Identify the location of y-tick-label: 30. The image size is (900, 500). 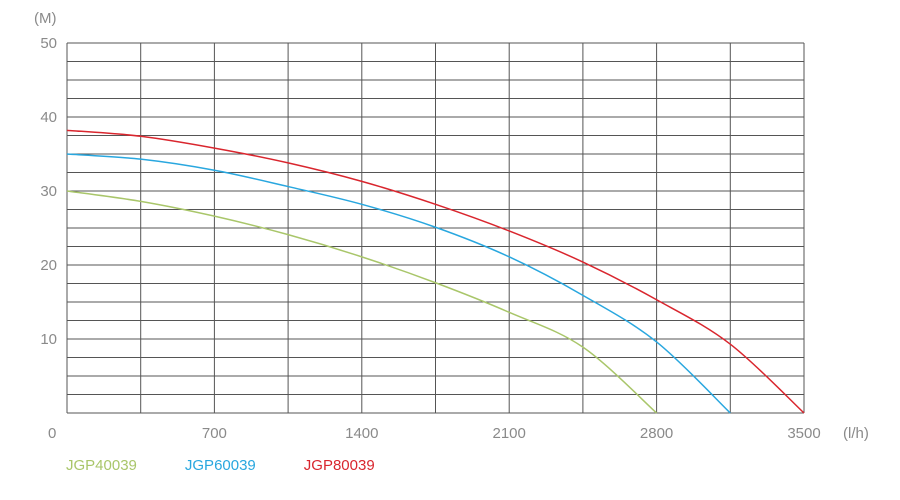
(48, 191).